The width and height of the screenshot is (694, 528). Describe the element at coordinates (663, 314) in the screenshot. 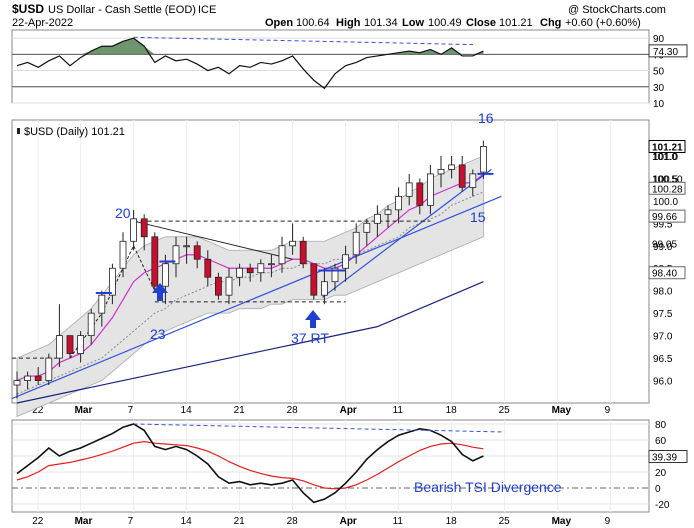

I see `price-tick-label: 97.5` at that location.